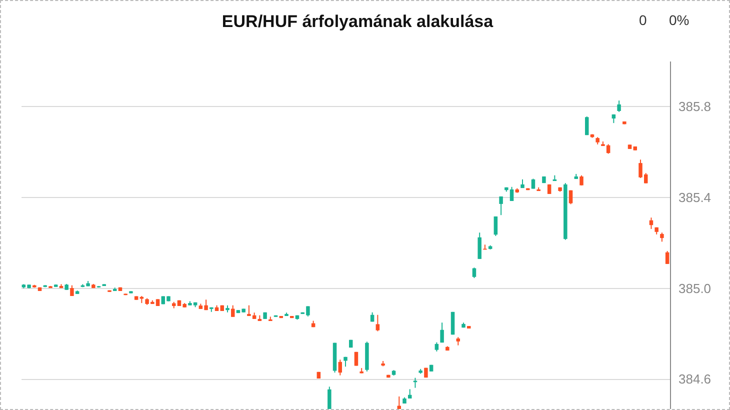 This screenshot has height=410, width=730. Describe the element at coordinates (643, 20) in the screenshot. I see `text: 0` at that location.